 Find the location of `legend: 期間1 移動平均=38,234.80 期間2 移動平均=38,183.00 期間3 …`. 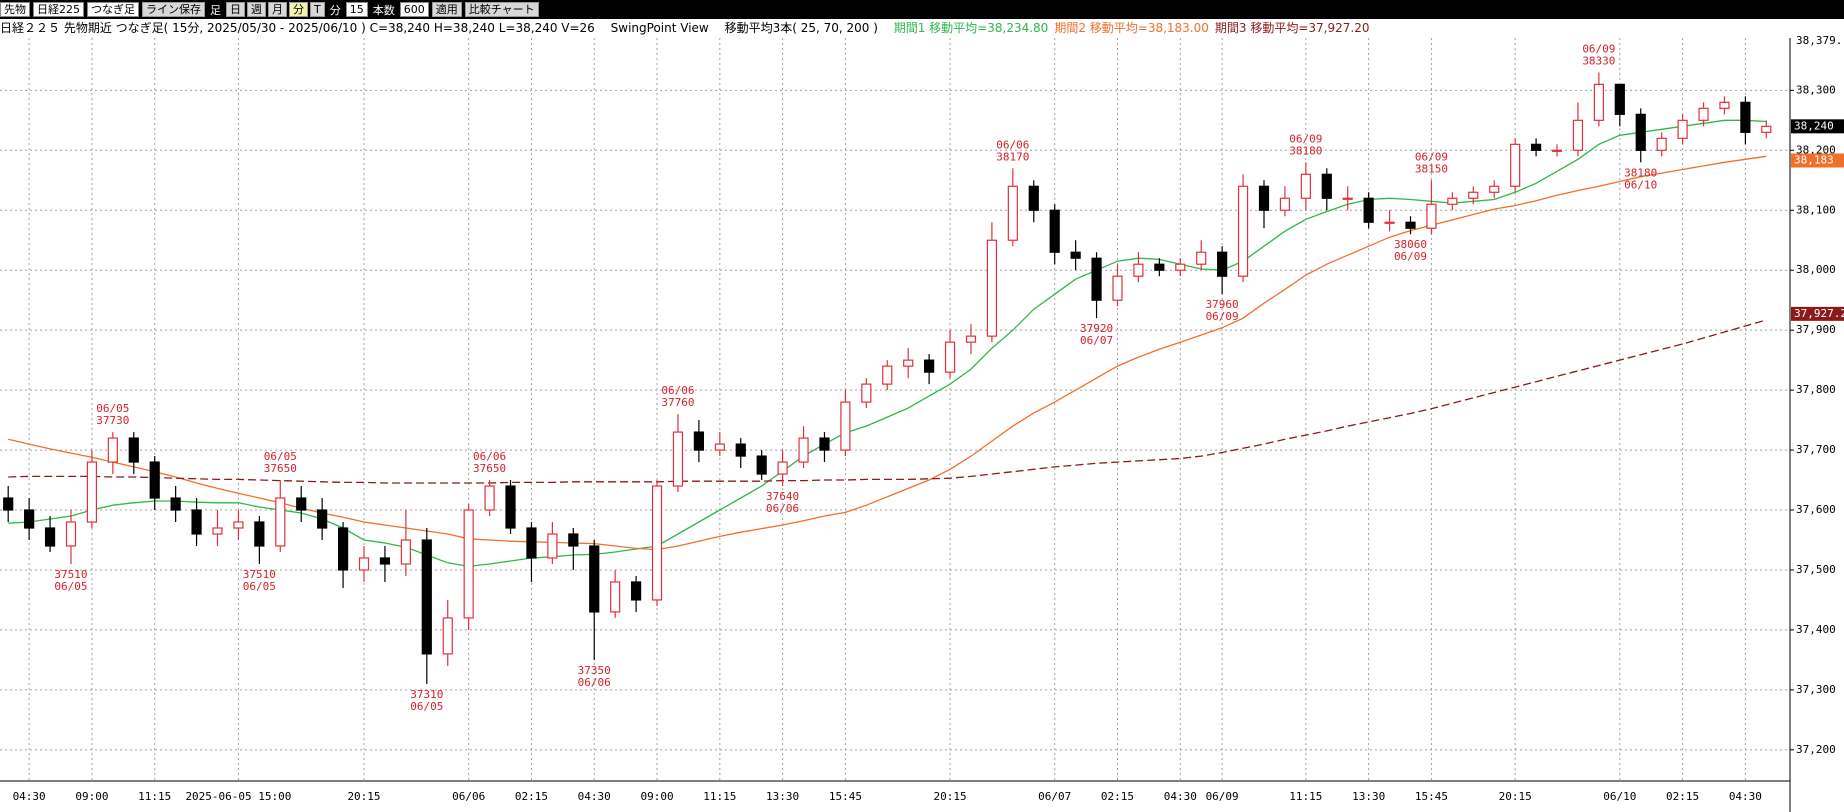

legend: 期間1 移動平均=38,234.80 期間2 移動平均=38,183.00 期間3 … is located at coordinates (1135, 28).